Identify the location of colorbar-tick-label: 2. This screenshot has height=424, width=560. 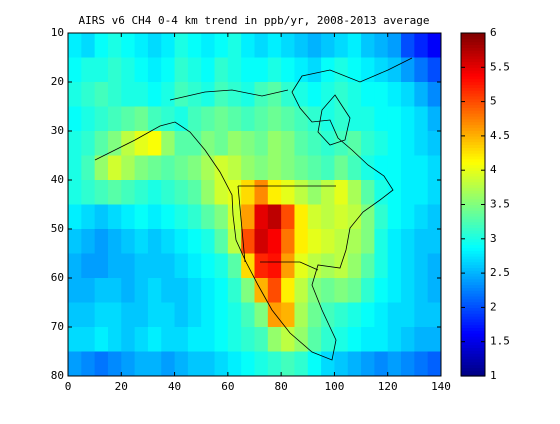
(493, 306).